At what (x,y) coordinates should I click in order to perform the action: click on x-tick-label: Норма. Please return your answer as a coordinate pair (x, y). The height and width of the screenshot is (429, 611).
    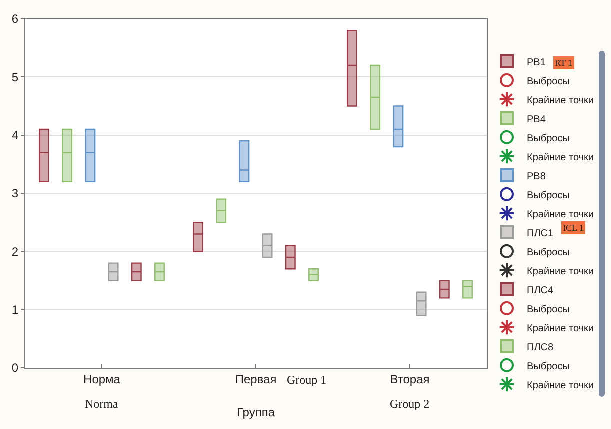
    Looking at the image, I should click on (102, 379).